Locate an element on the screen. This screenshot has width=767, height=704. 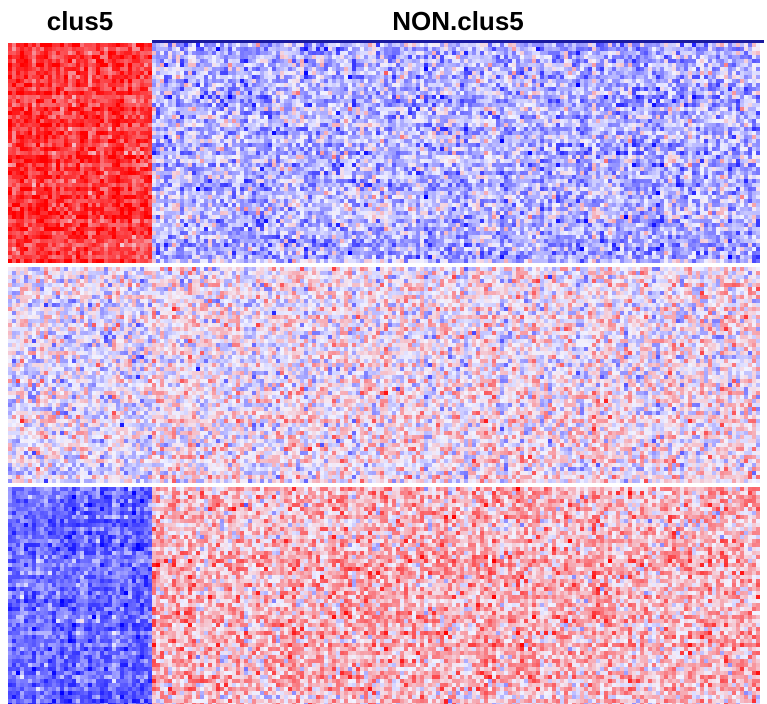
column-group-bar is located at coordinates (458, 41).